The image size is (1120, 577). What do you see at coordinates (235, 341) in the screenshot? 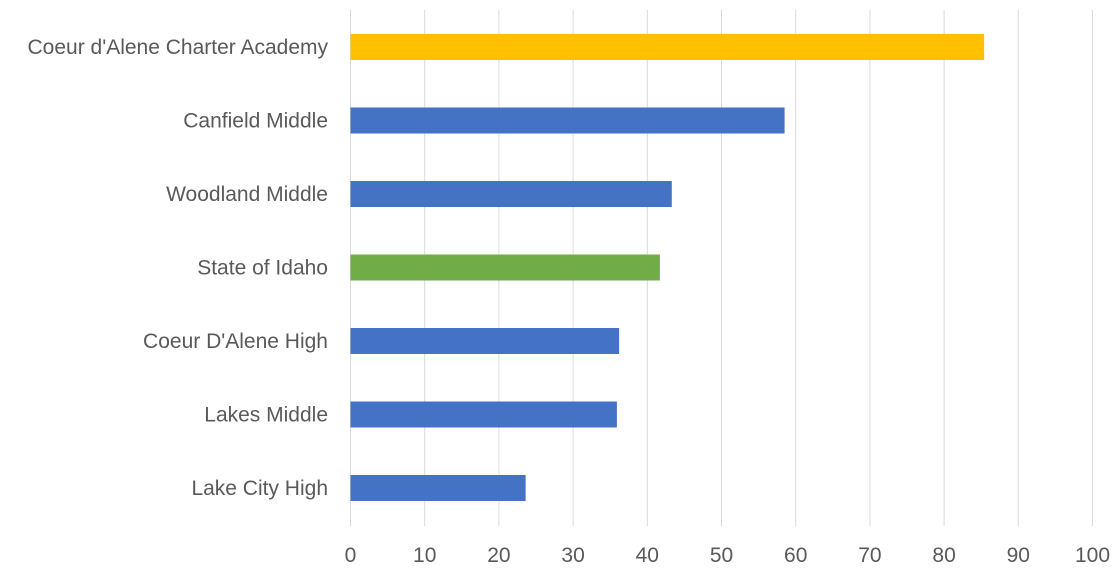
I see `category-label: Coeur D'Alene High` at bounding box center [235, 341].